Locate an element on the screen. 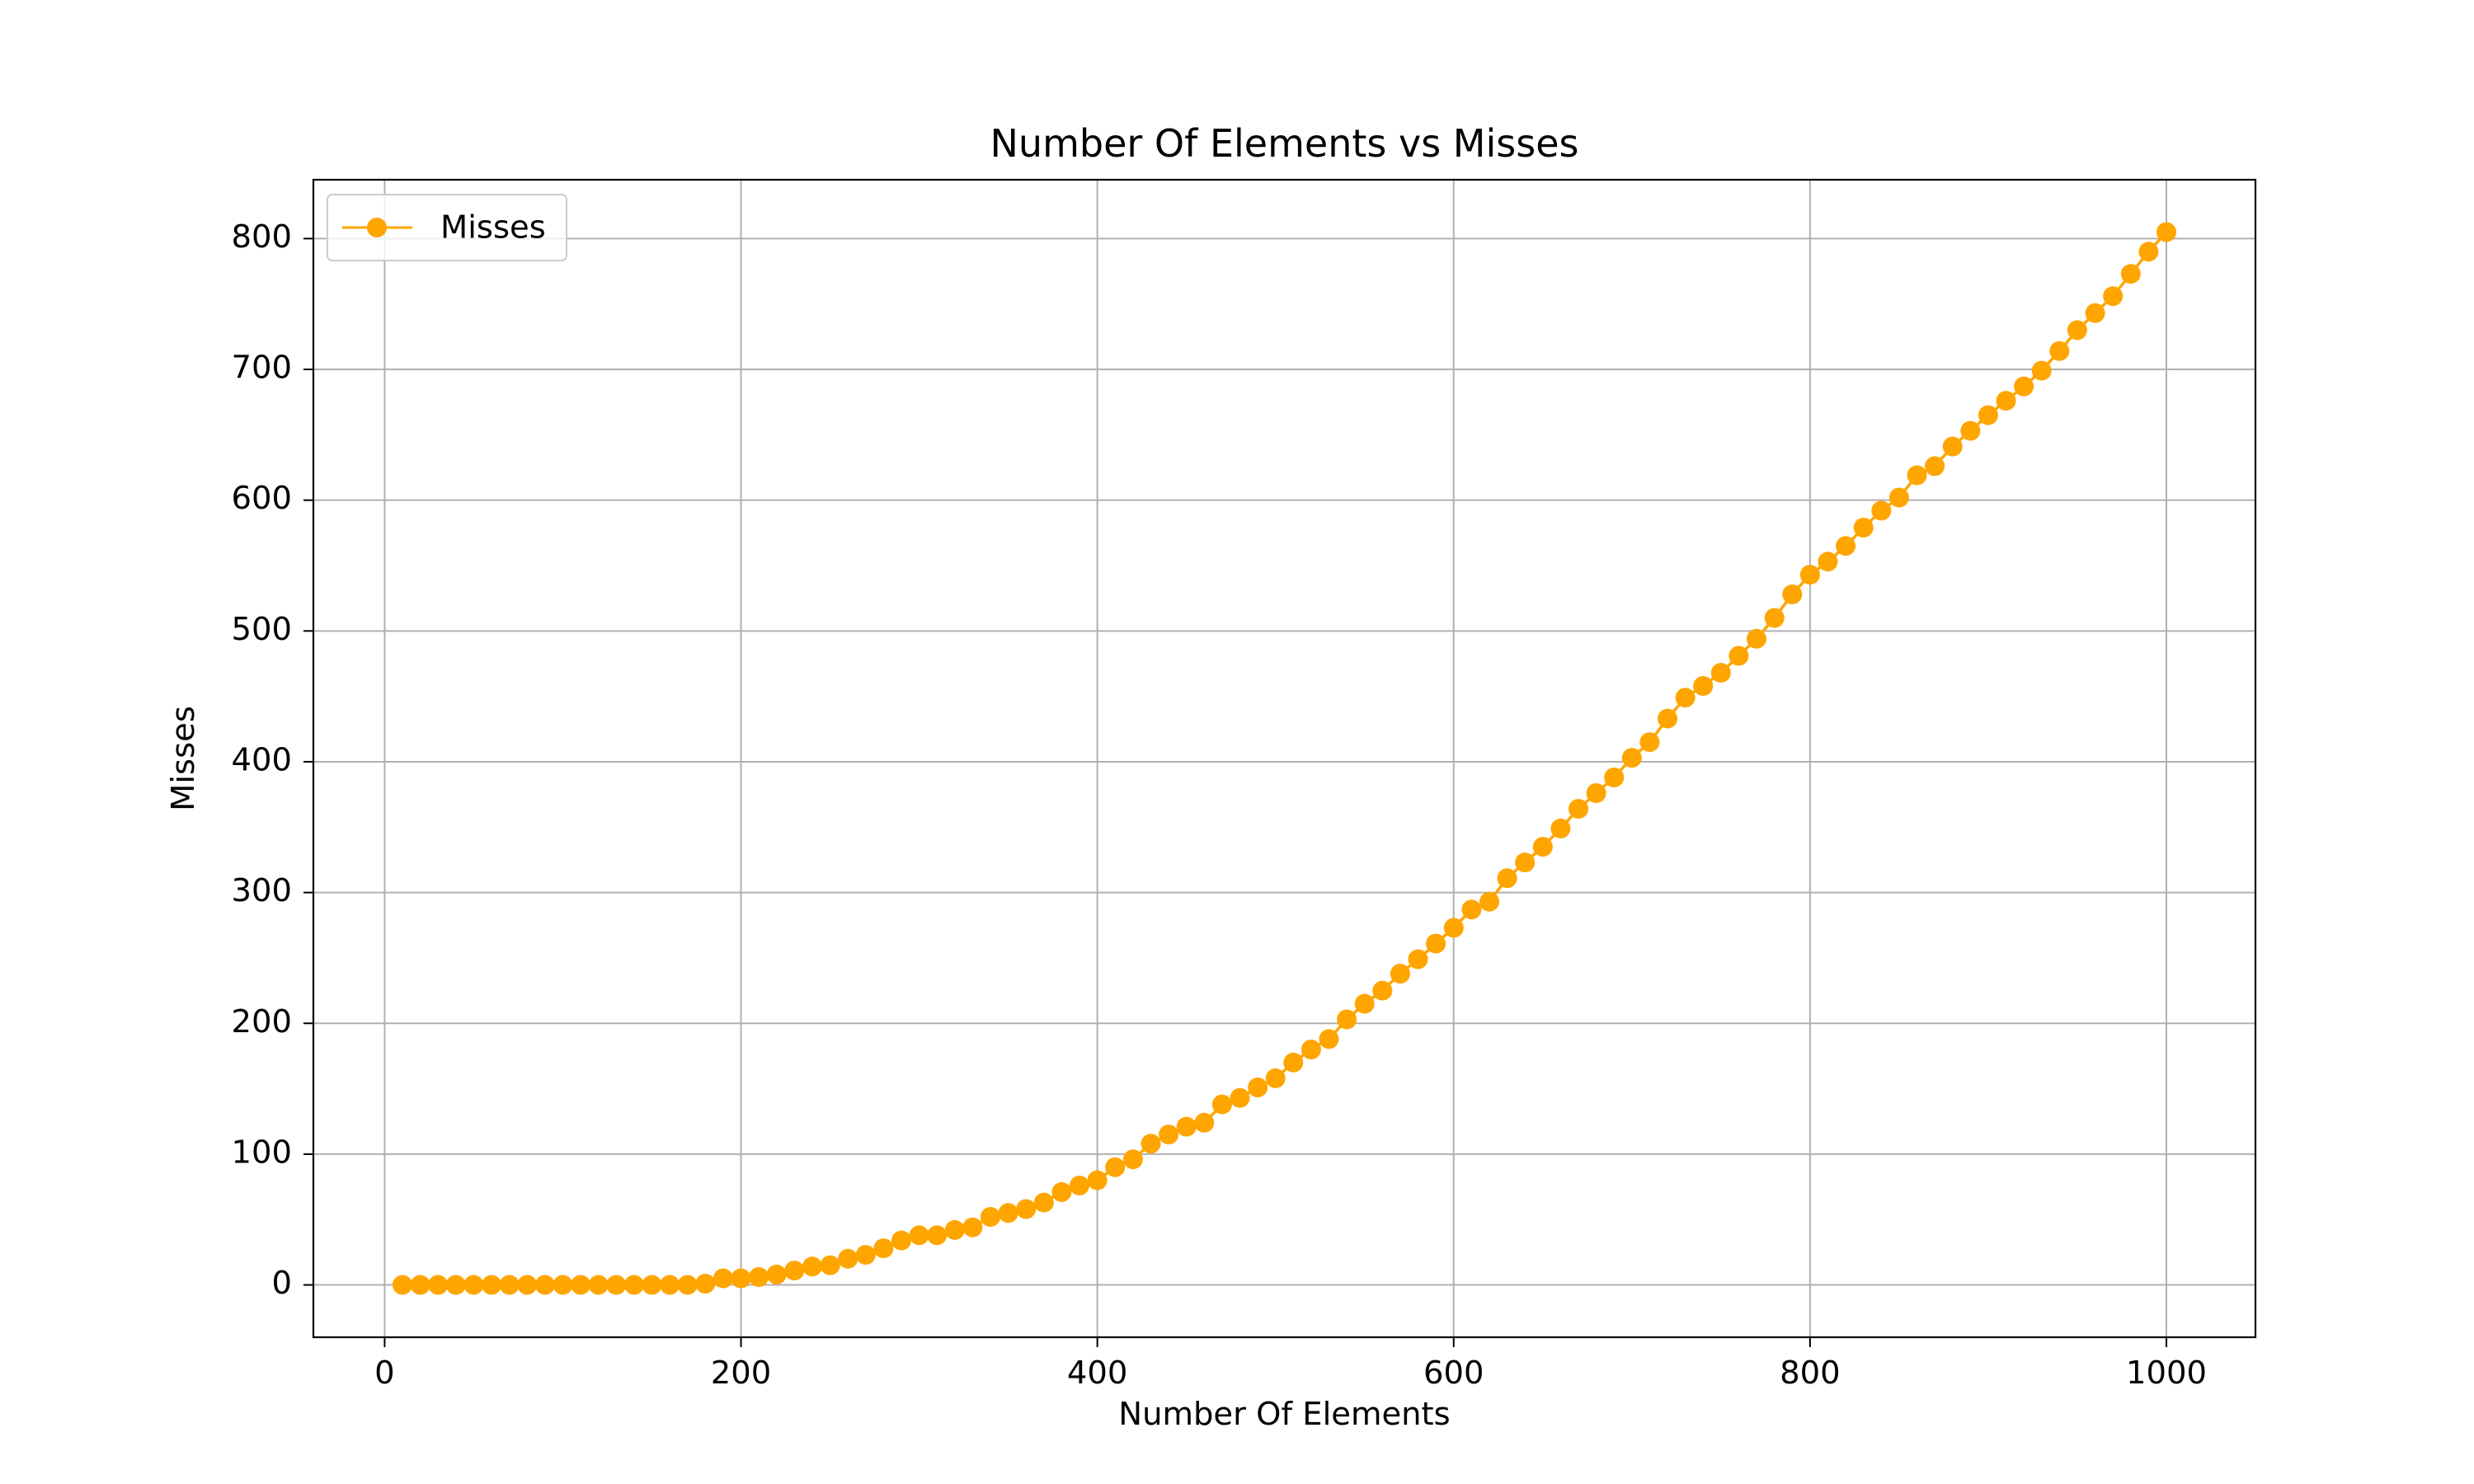 The width and height of the screenshot is (2474, 1484). x-axis-label: Number Of Elements is located at coordinates (1284, 1414).